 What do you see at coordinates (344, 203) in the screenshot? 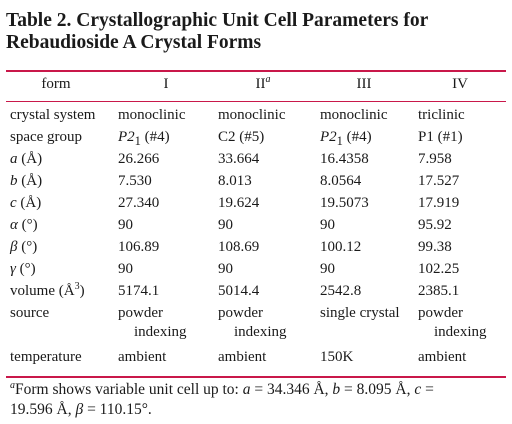
I see `cell-value: 19.5073` at bounding box center [344, 203].